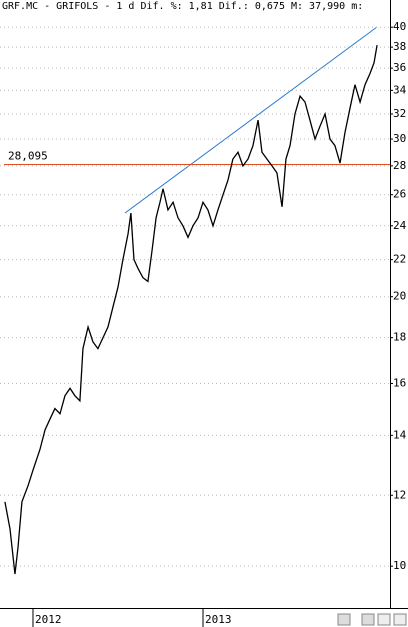 The image size is (408, 627). I want to click on y-tick-label: 34, so click(400, 89).